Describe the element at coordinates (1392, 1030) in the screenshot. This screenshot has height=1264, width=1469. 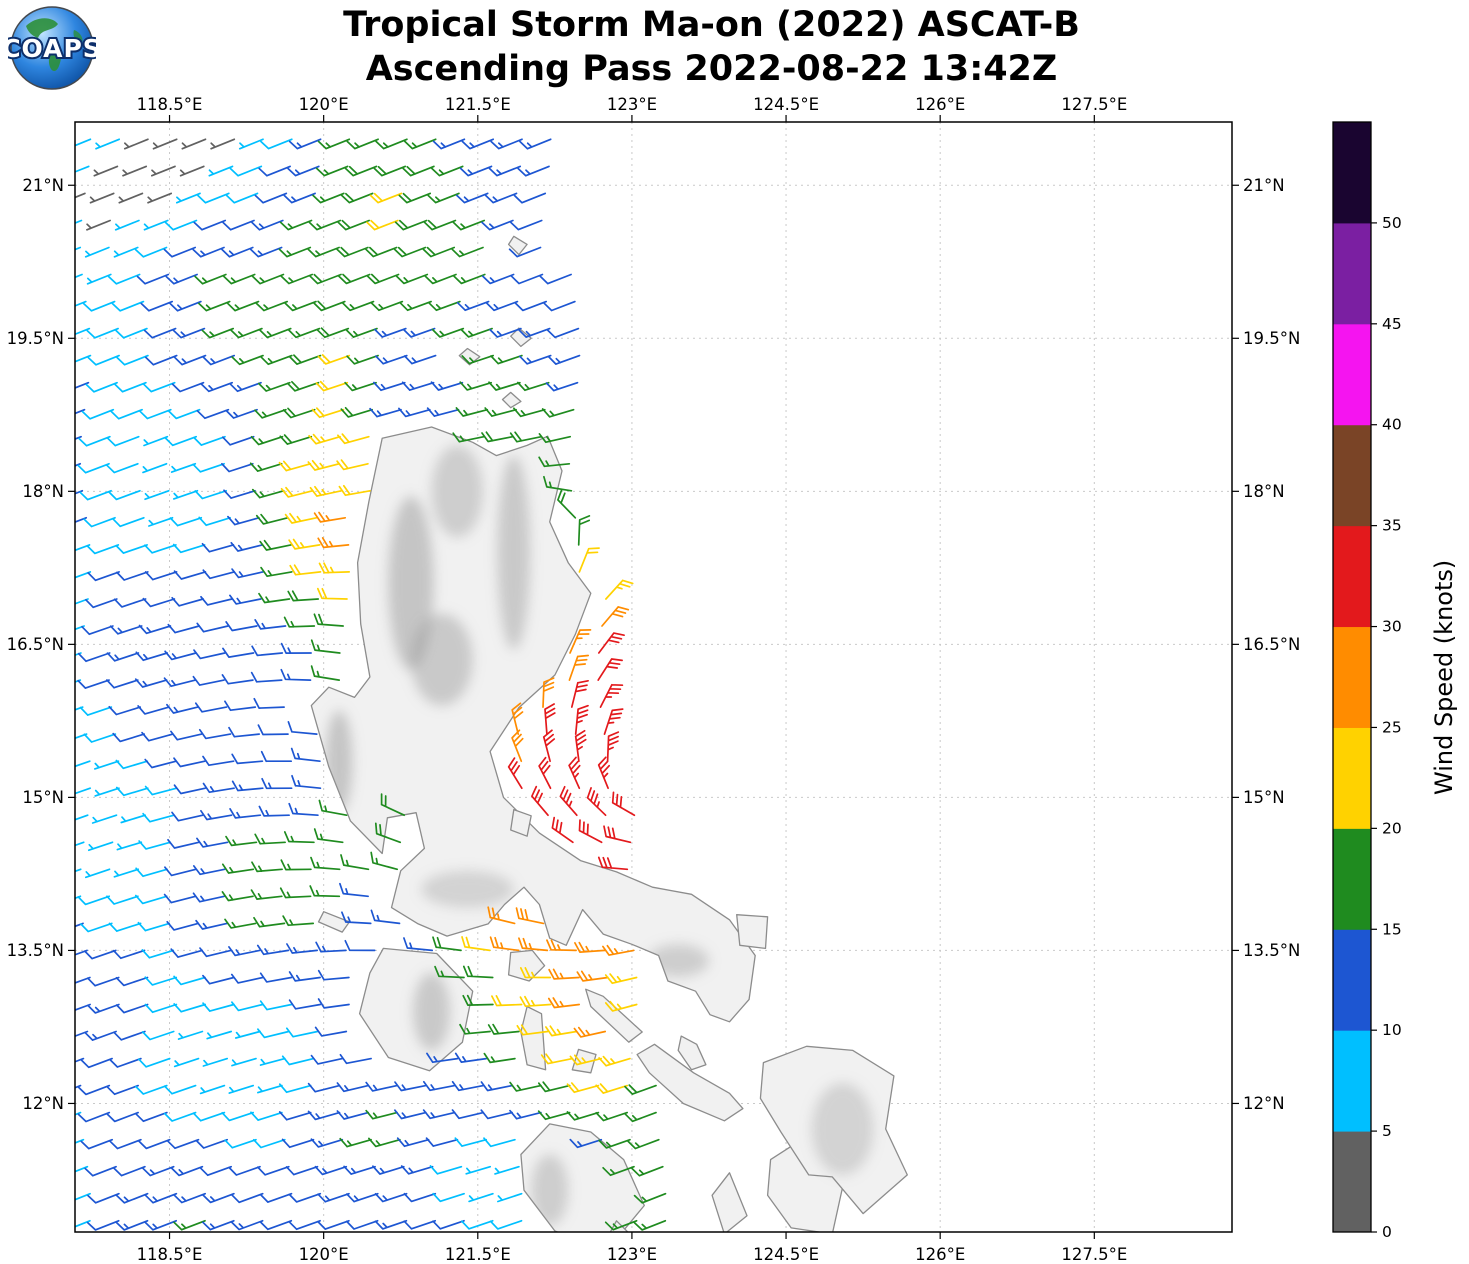
I see `colorbar-tick-label: 10` at that location.